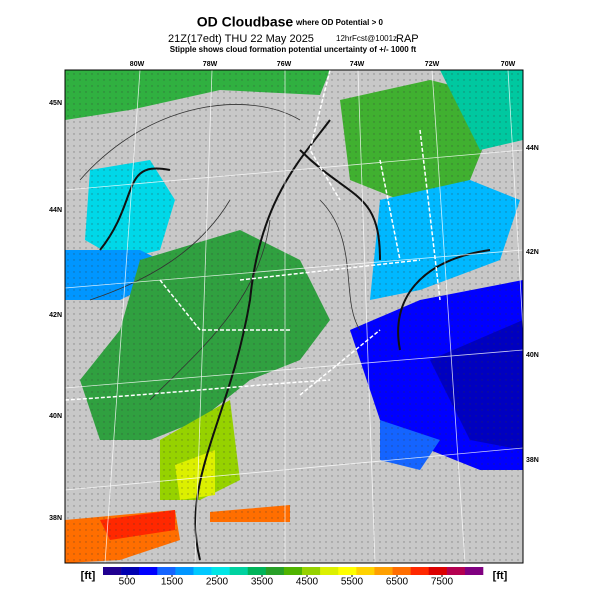 The width and height of the screenshot is (589, 594). Describe the element at coordinates (284, 64) in the screenshot. I see `lon-label: 76W` at that location.